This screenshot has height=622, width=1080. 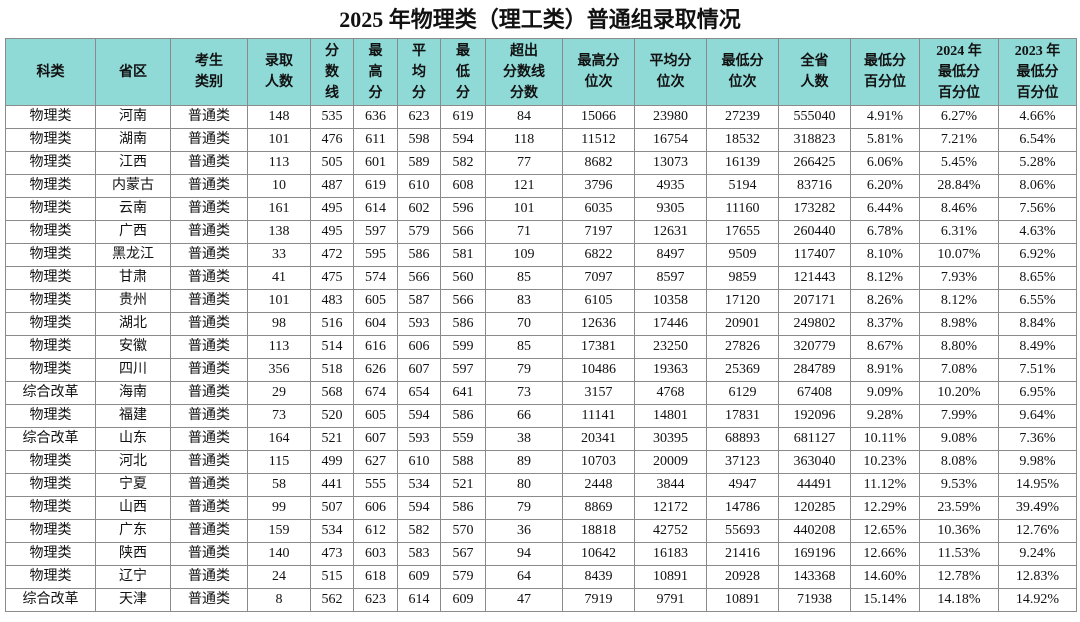 What do you see at coordinates (524, 370) in the screenshot?
I see `table-cell: 79` at bounding box center [524, 370].